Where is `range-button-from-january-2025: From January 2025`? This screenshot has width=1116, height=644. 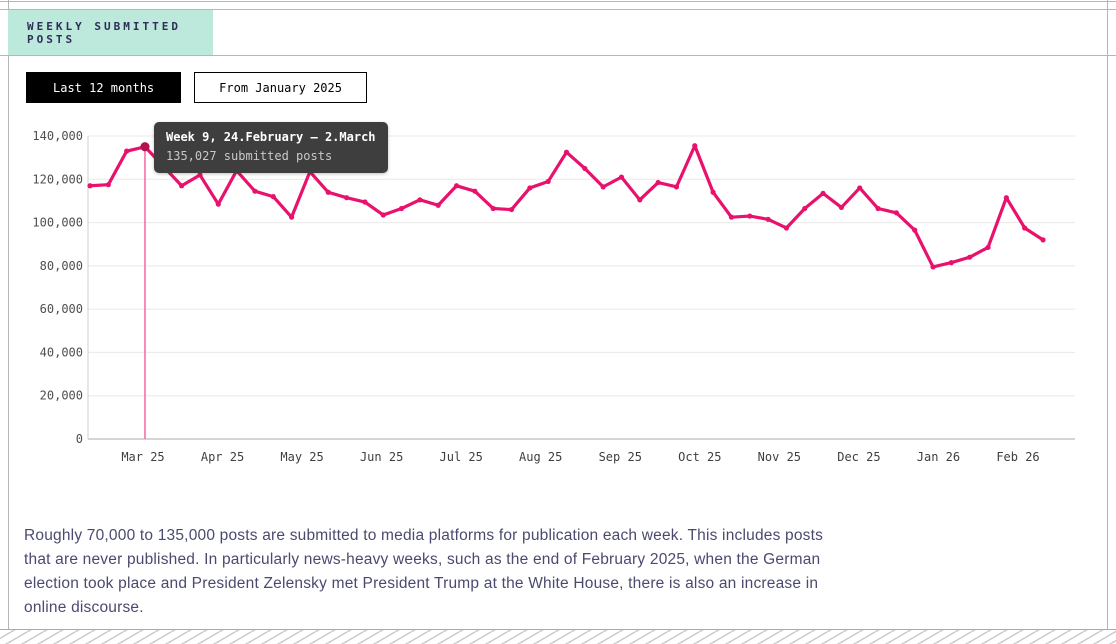
range-button-from-january-2025: From January 2025 is located at coordinates (280, 87).